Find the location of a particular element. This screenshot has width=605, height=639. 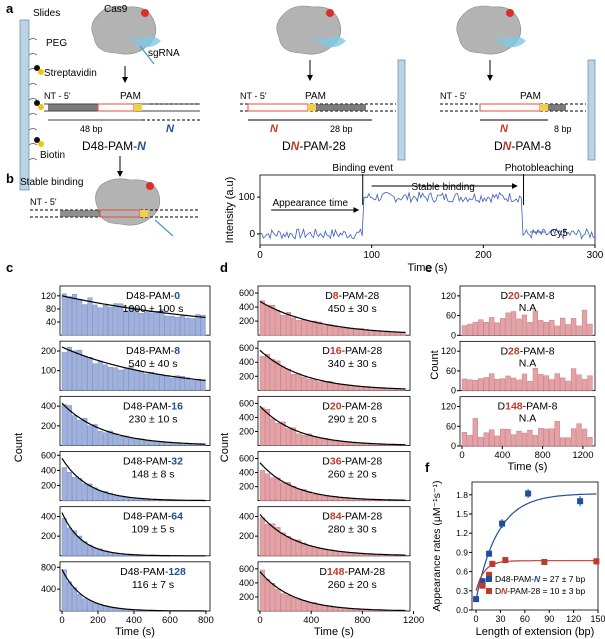

label-pam-3: PAM is located at coordinates (530, 96).